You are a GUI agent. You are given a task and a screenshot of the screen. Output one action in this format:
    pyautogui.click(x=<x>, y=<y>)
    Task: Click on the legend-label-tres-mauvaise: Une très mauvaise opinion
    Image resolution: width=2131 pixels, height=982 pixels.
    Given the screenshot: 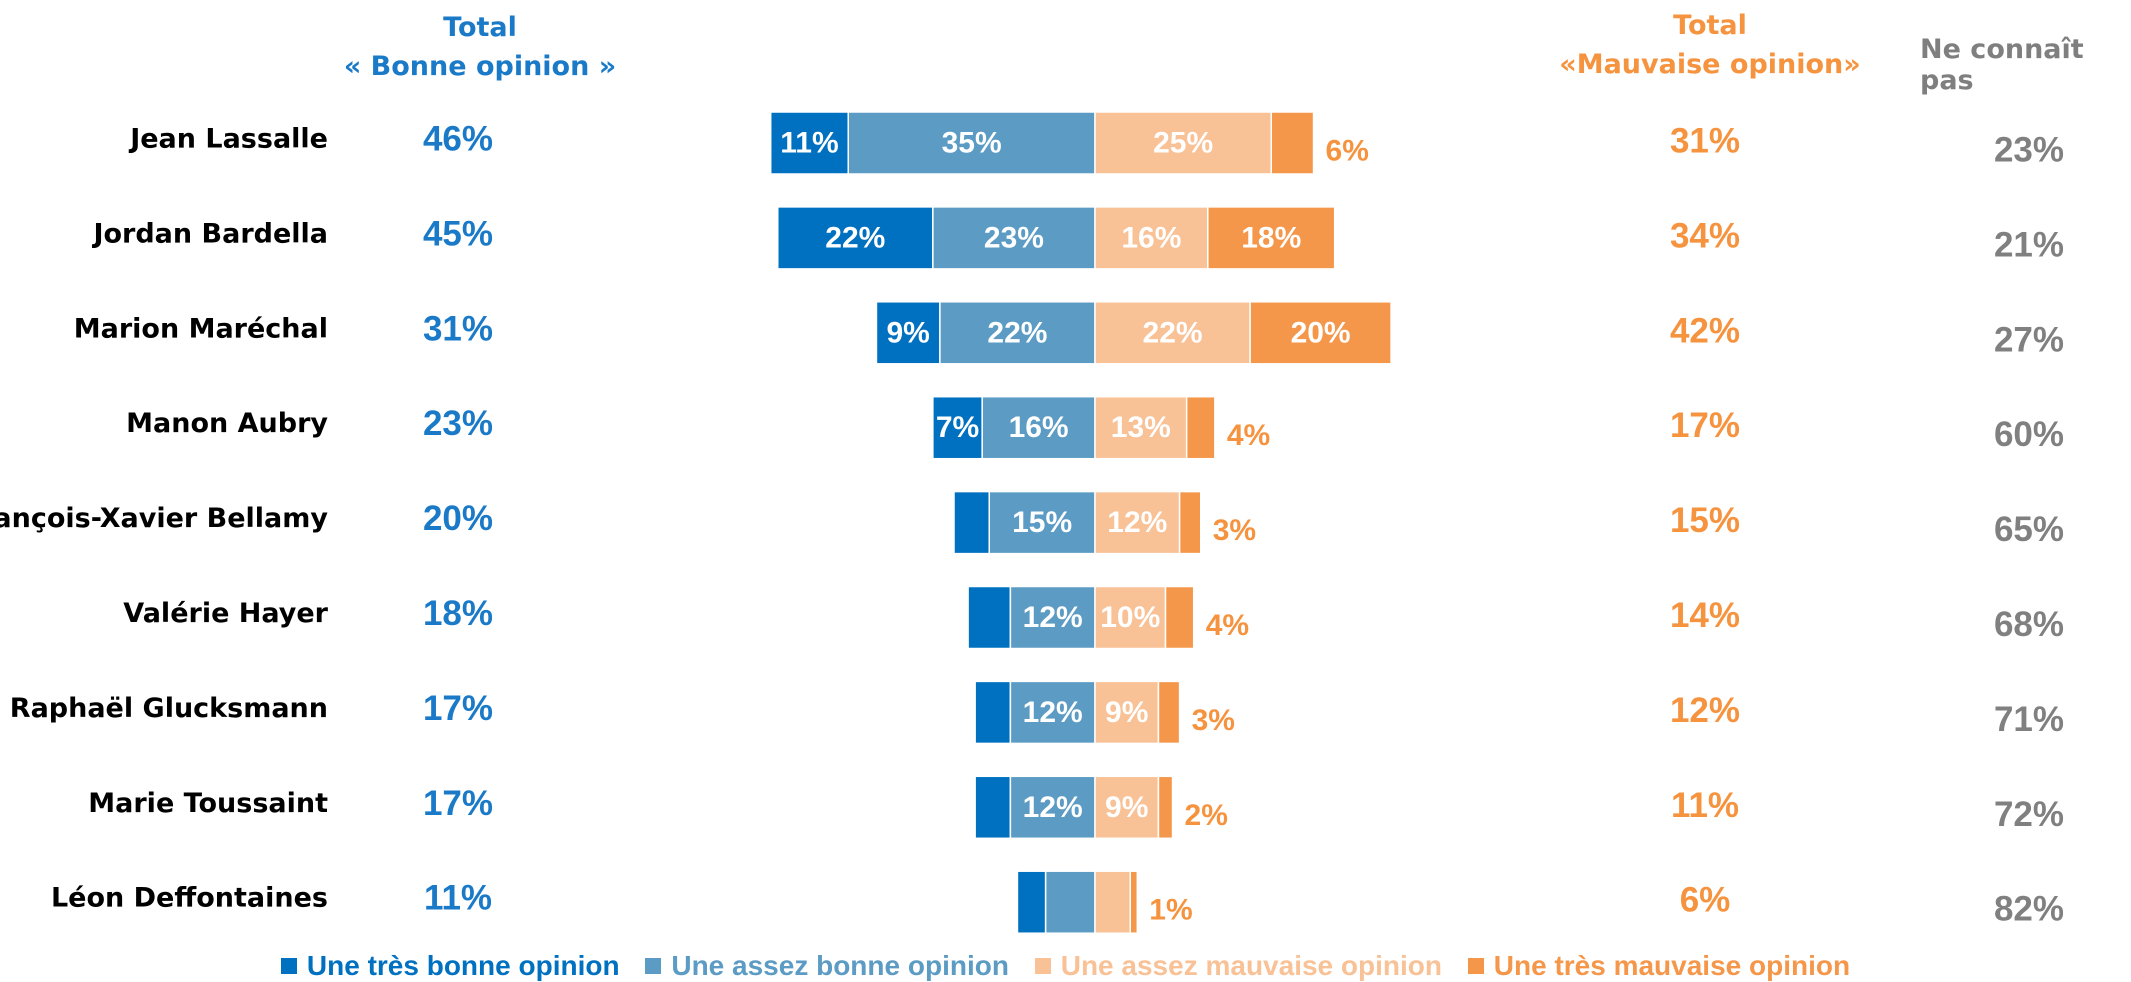 What is the action you would take?
    pyautogui.click(x=1672, y=965)
    